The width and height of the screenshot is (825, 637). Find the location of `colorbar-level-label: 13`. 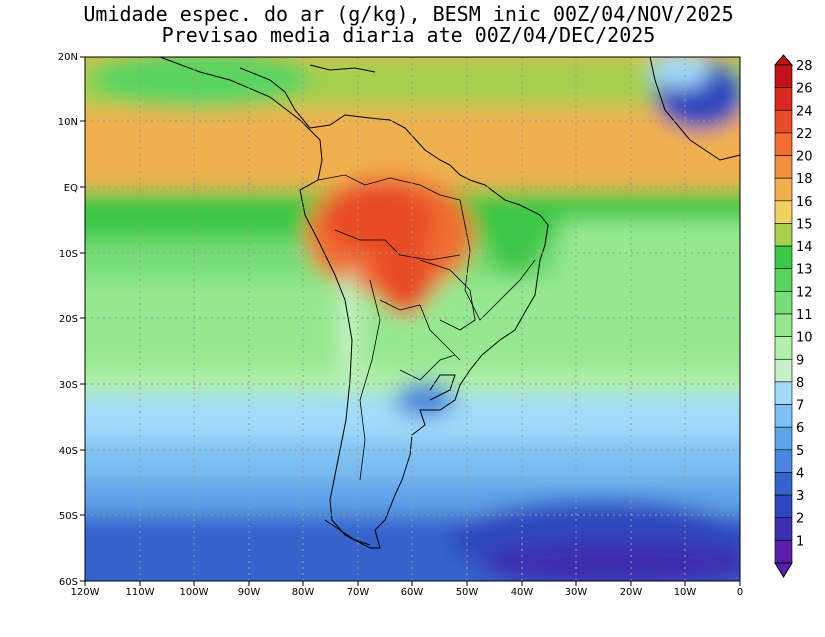

colorbar-level-label: 13 is located at coordinates (804, 270).